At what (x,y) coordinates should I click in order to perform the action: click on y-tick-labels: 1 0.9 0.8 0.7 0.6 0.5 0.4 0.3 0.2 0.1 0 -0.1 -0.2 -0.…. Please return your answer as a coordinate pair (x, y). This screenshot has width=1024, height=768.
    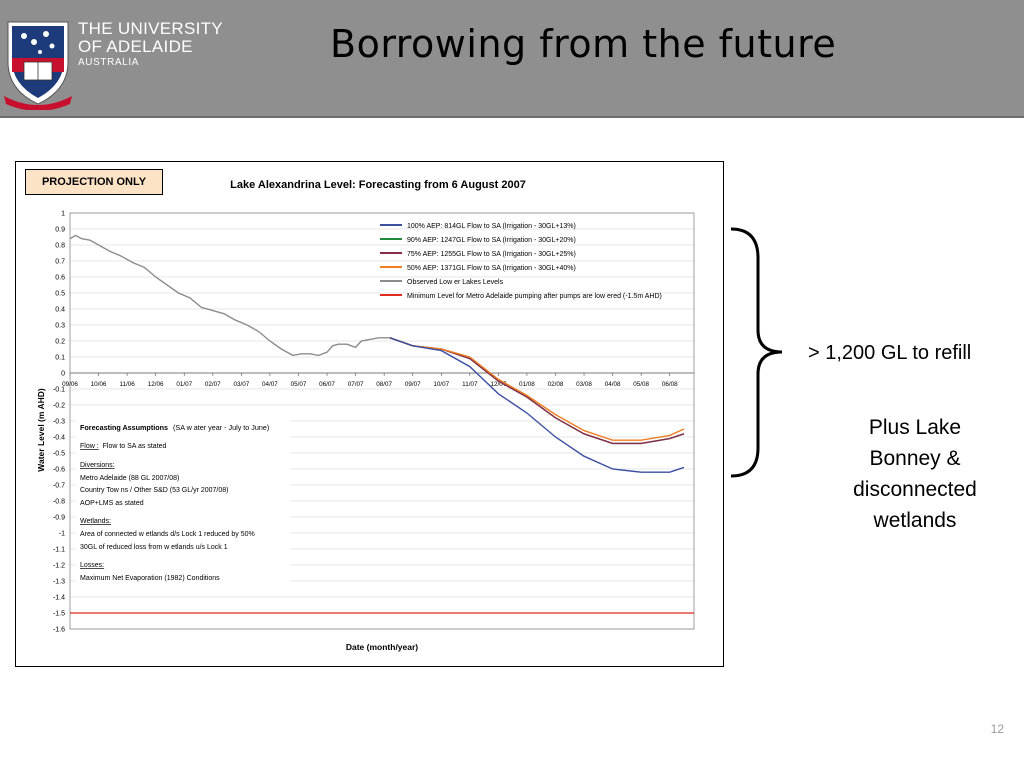
    Looking at the image, I should click on (59, 422).